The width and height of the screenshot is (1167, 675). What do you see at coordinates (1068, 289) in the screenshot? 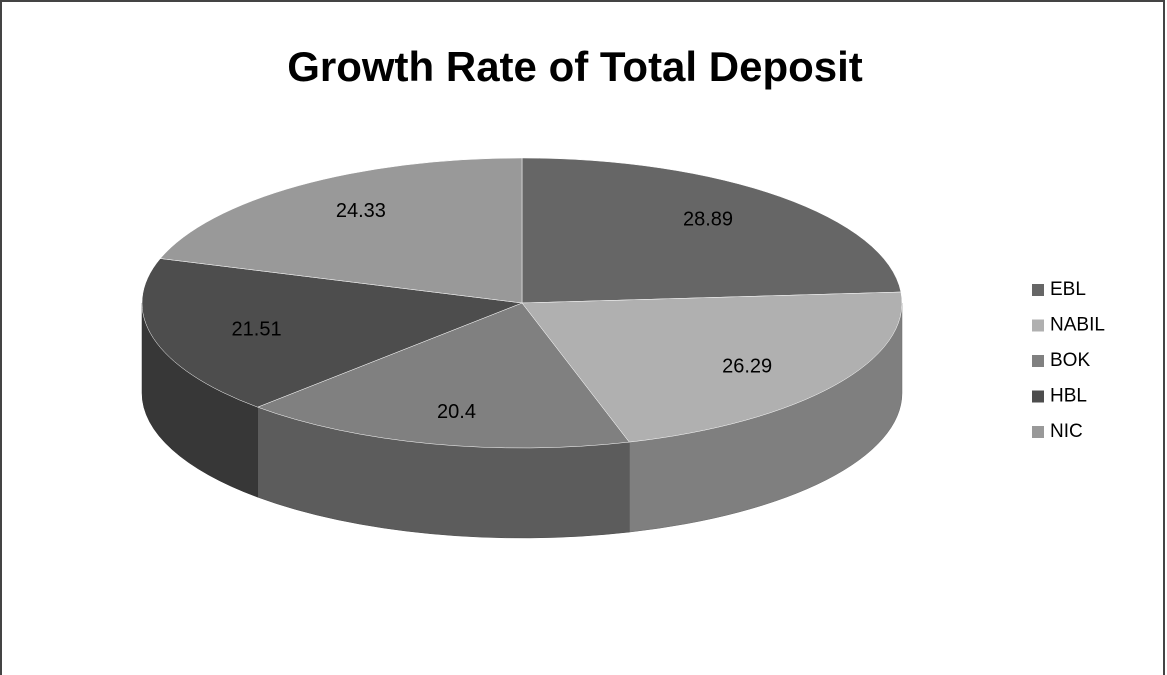
I see `legend-label: EBL` at bounding box center [1068, 289].